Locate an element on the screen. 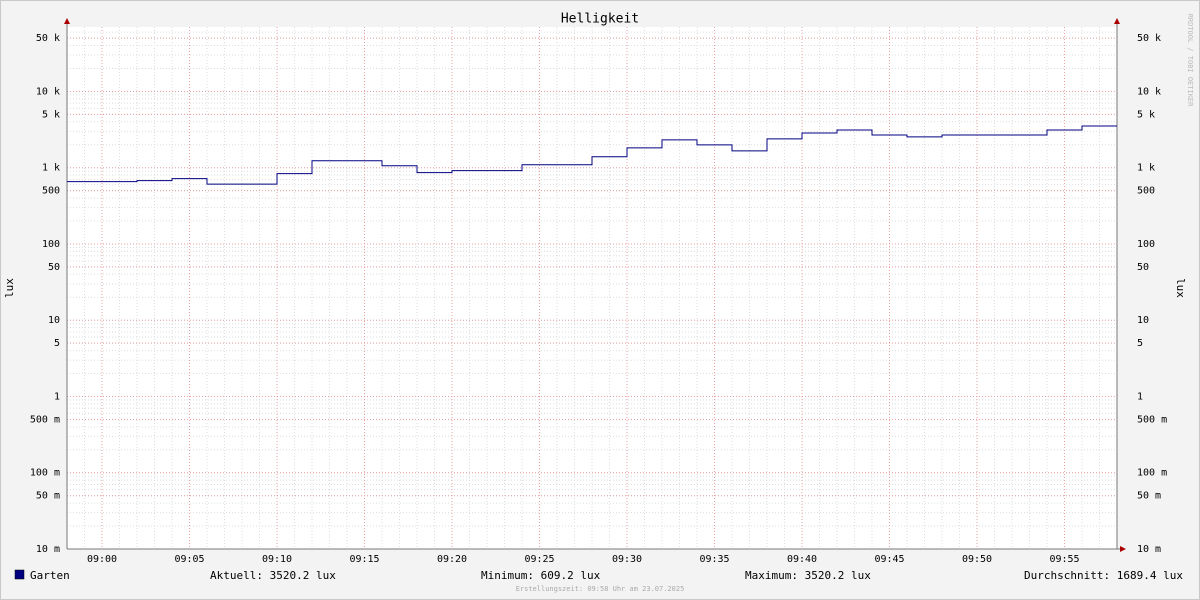 Image resolution: width=1200 pixels, height=600 pixels. x-tick-label: 09:20 is located at coordinates (452, 559).